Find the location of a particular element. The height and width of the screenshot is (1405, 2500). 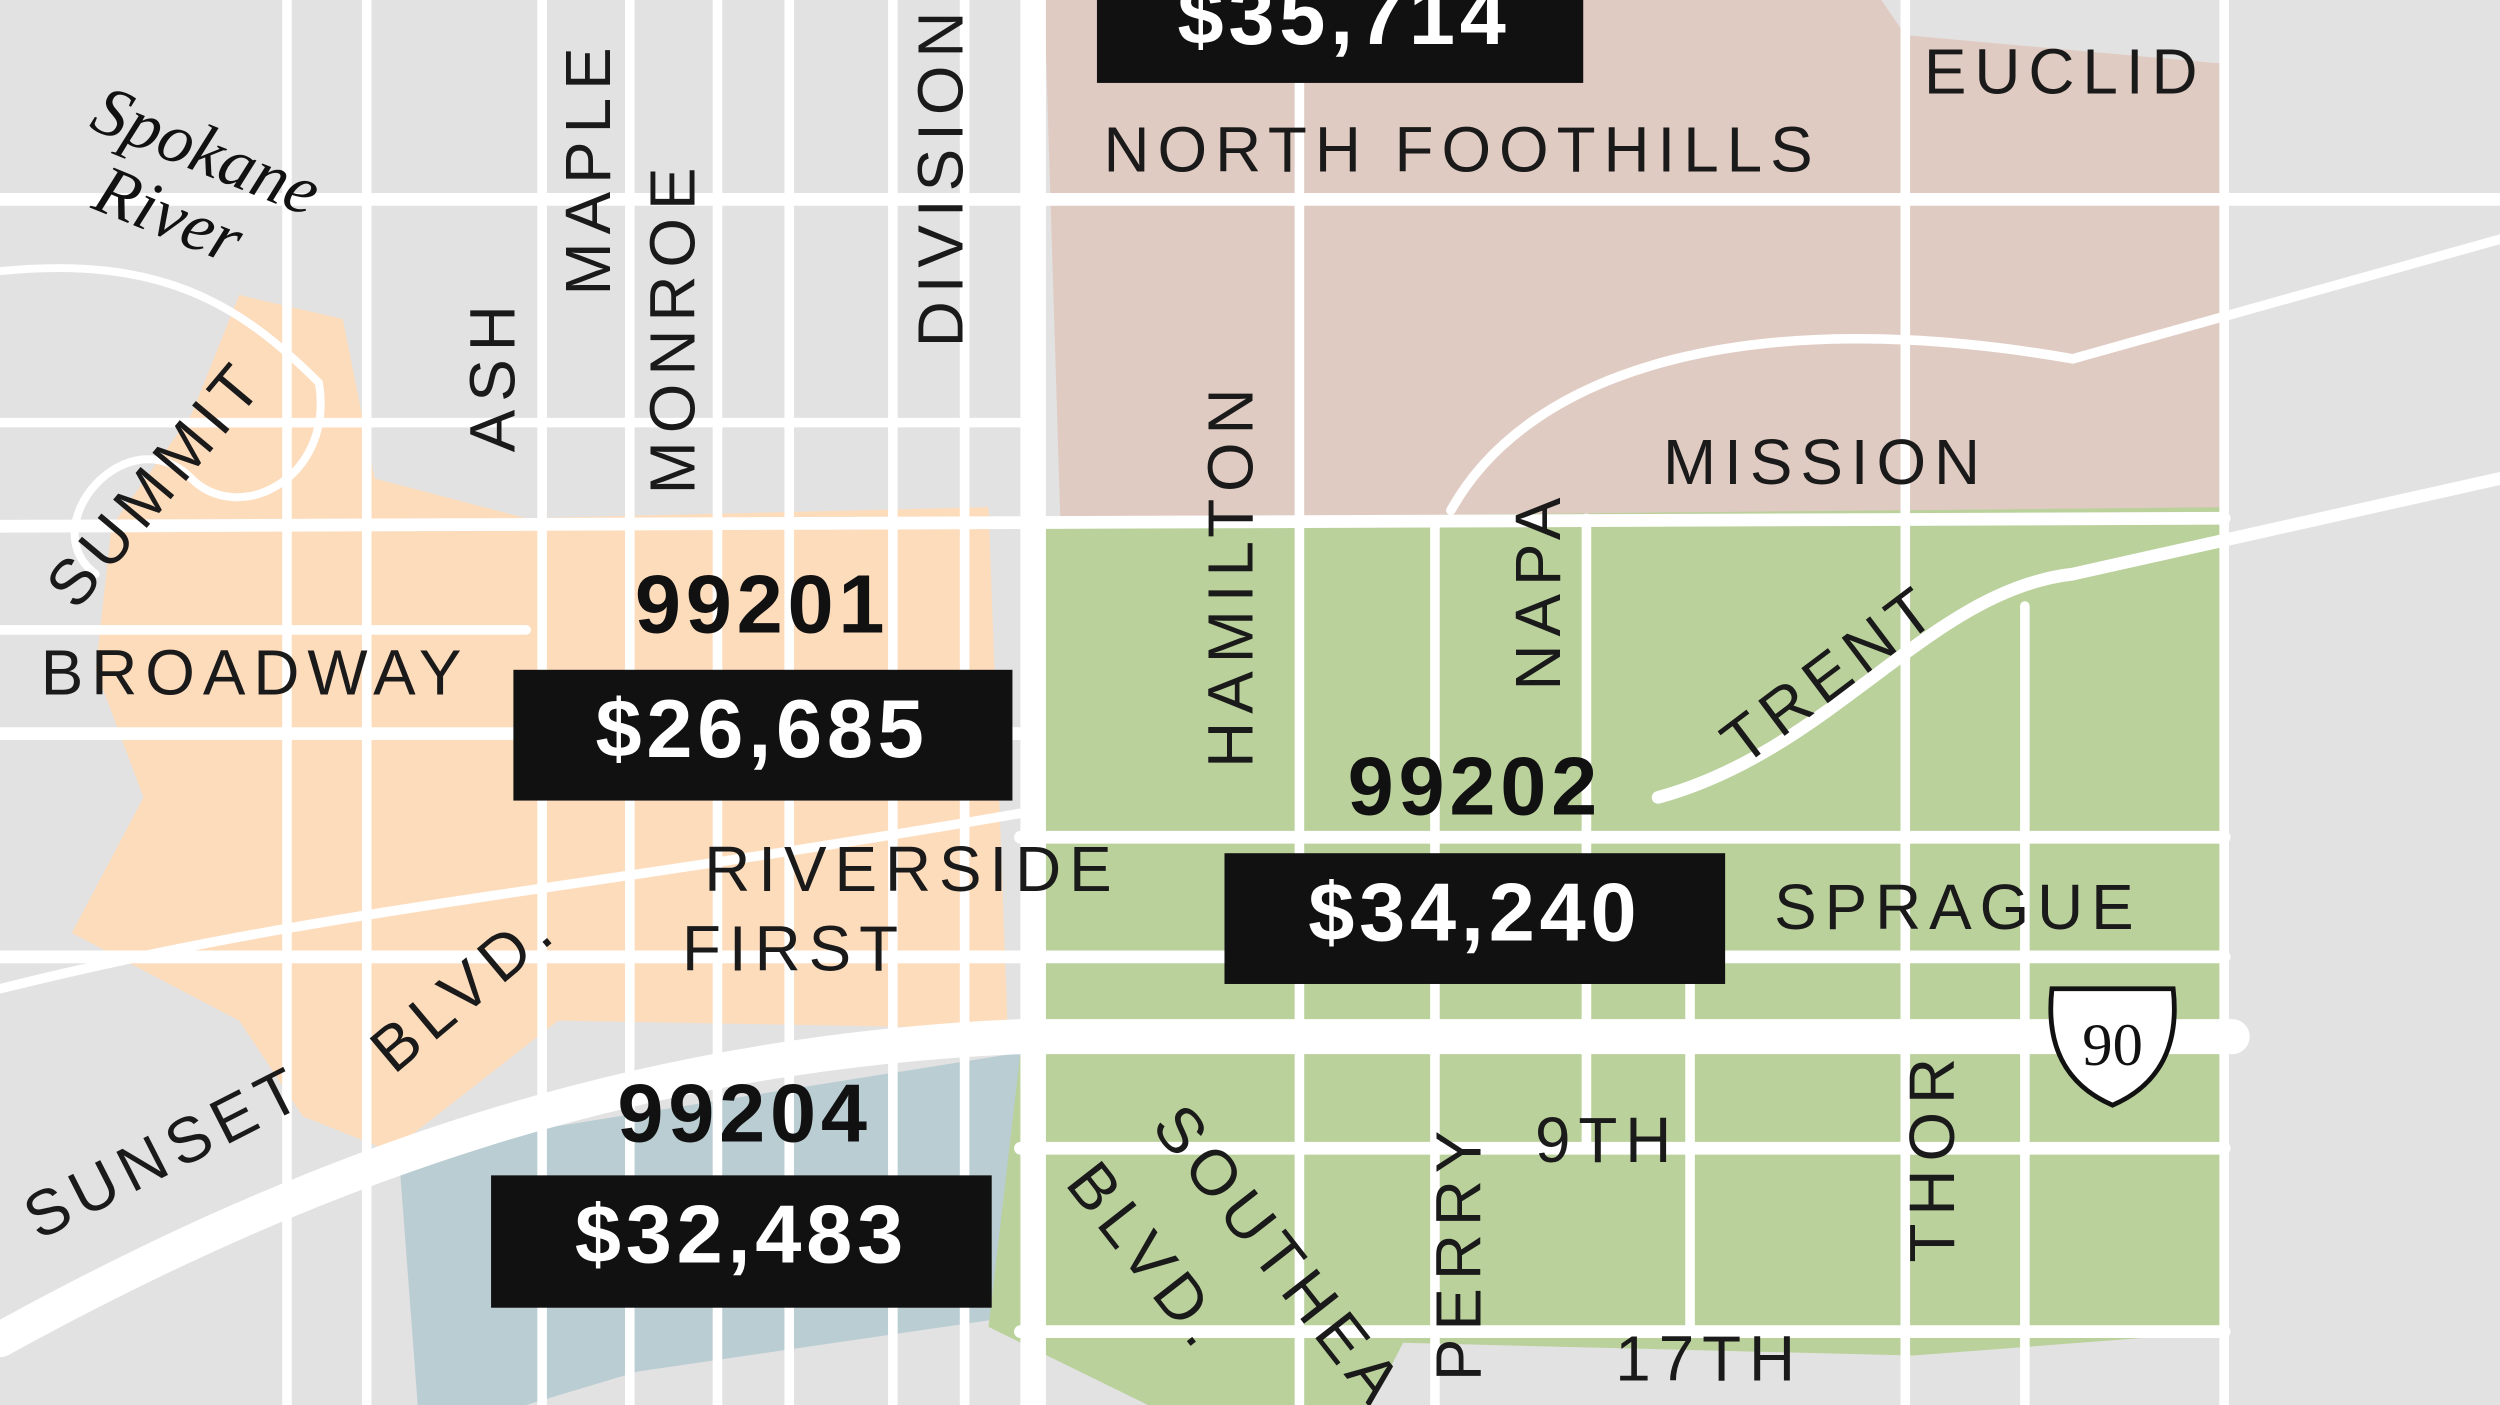

street-label: FIRST is located at coordinates (794, 949).